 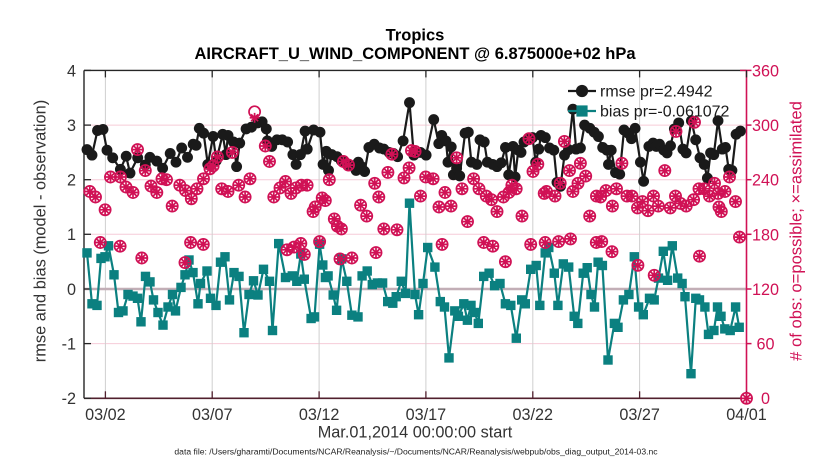 I want to click on svg-text: 04/01, so click(x=746, y=415).